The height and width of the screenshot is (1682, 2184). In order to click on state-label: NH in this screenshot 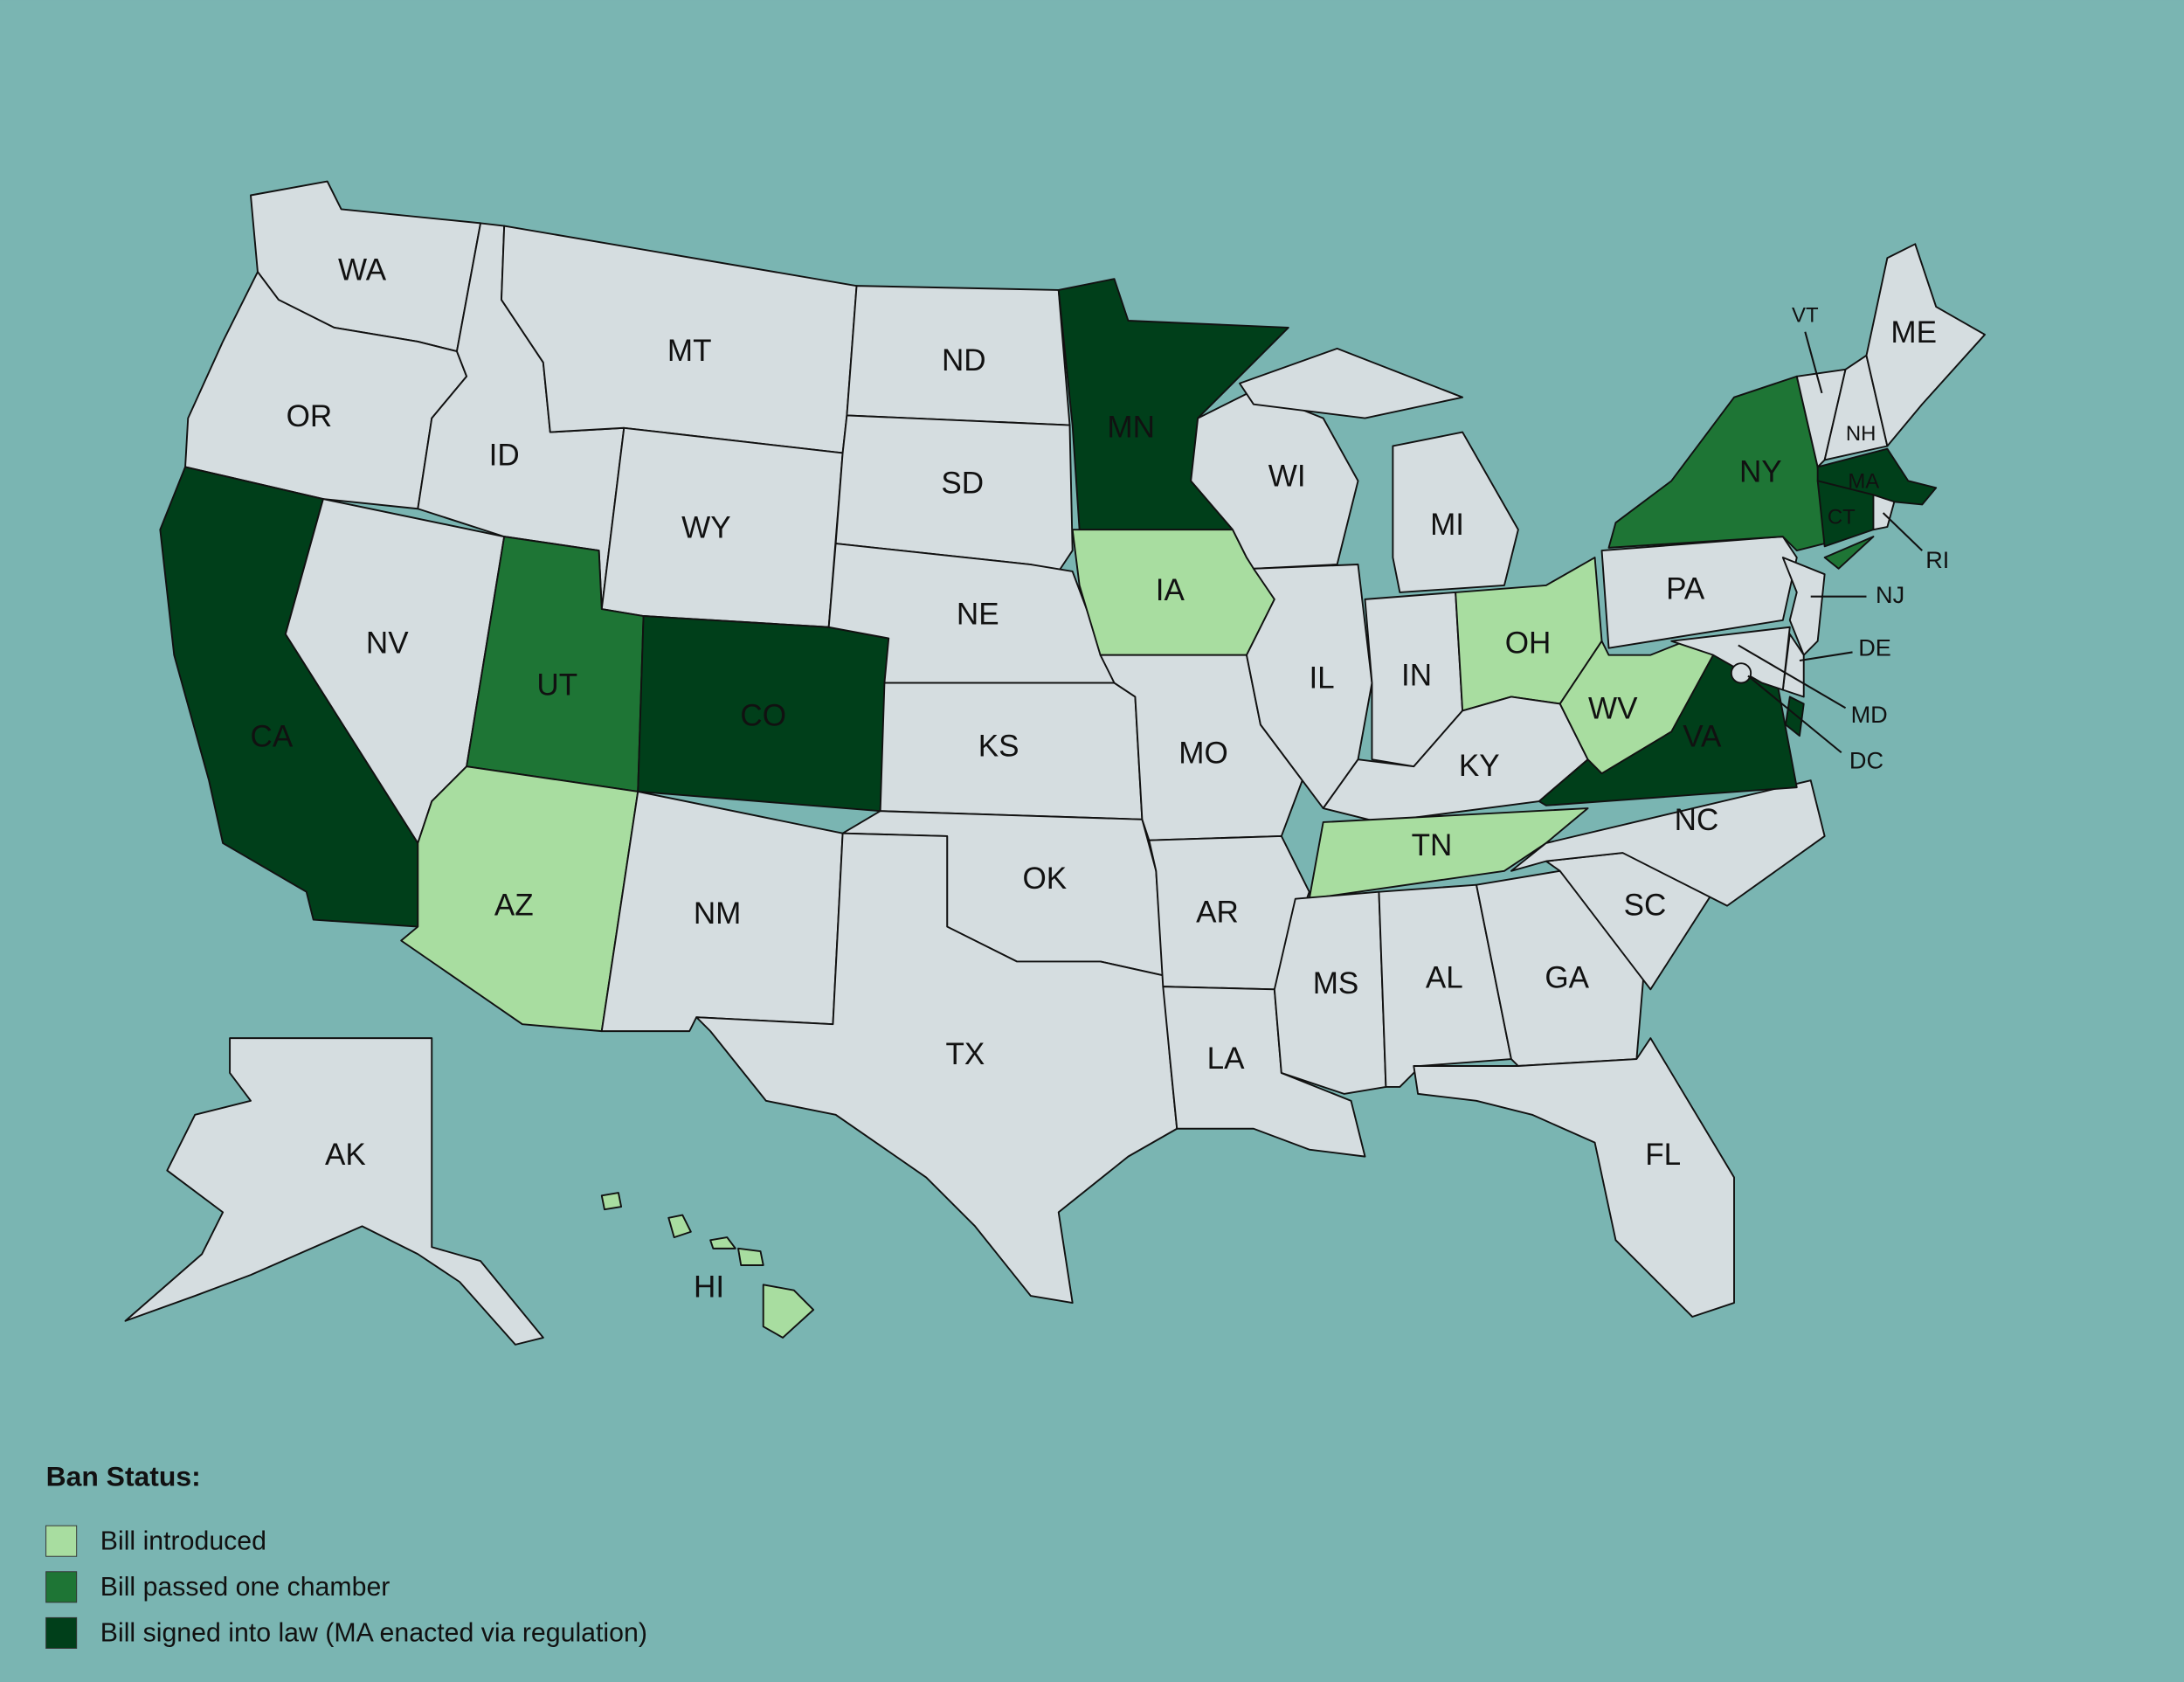, I will do `click(1861, 434)`.